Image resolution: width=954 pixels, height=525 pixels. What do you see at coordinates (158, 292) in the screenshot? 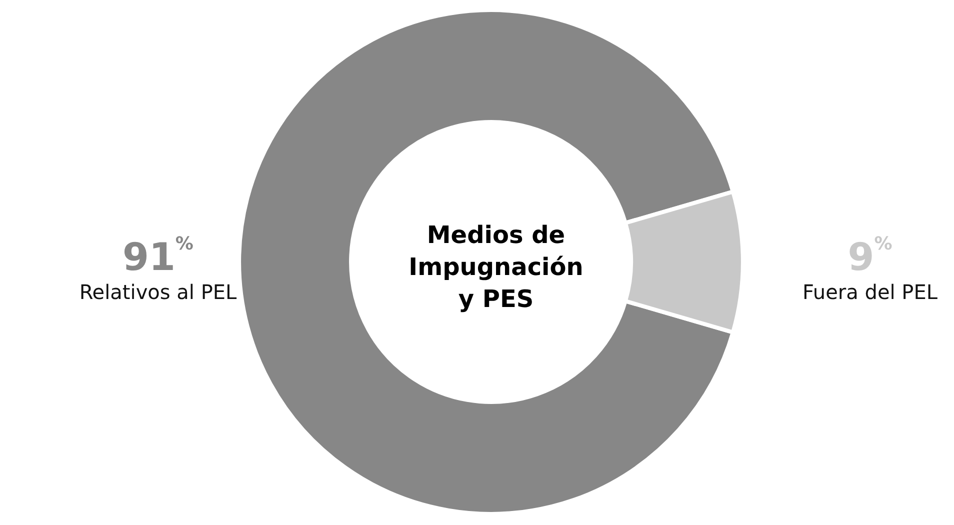
I see `slice-label: Relativos al PEL` at bounding box center [158, 292].